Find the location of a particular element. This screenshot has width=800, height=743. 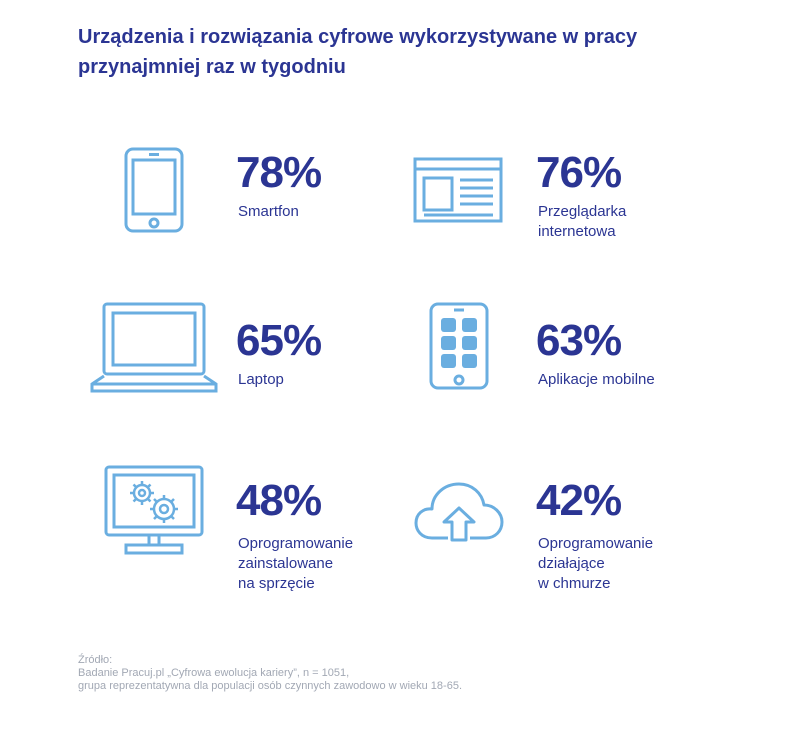

label-laptop: Laptop is located at coordinates (261, 379).